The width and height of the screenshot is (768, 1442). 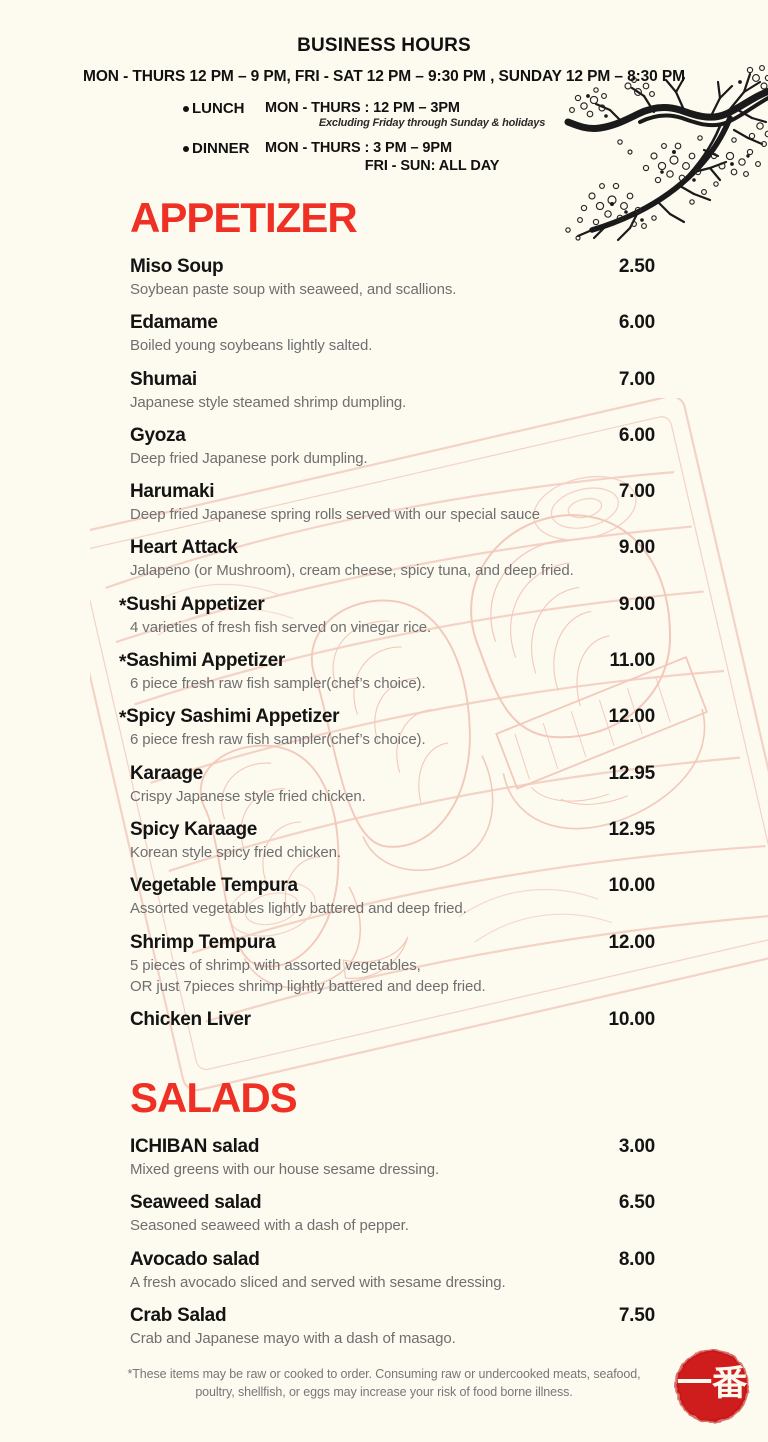 I want to click on bullet-icon, so click(x=186, y=108).